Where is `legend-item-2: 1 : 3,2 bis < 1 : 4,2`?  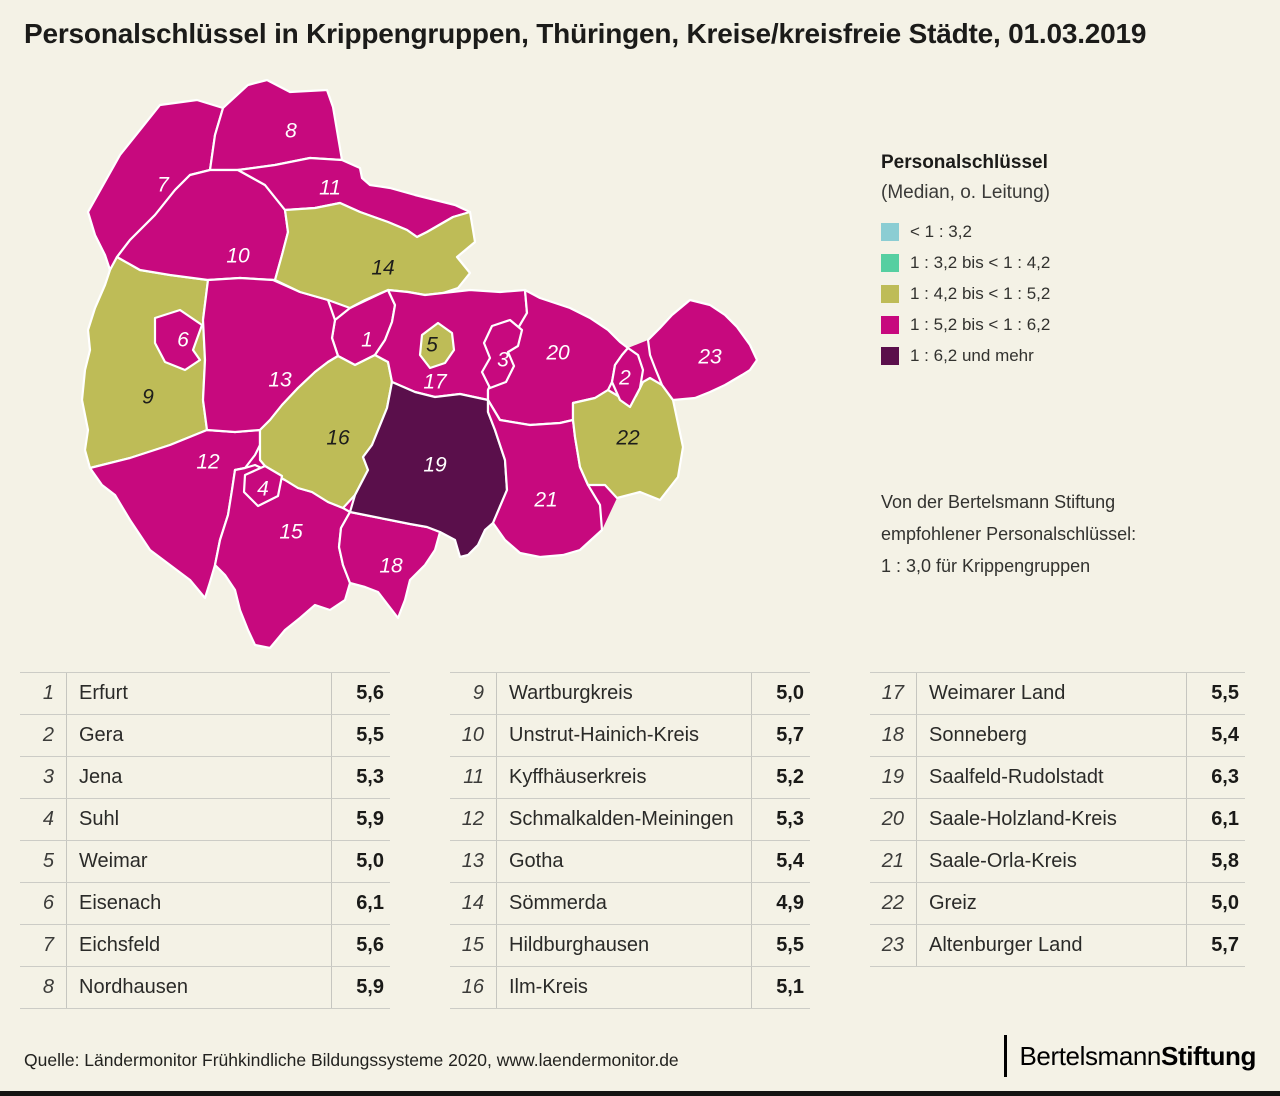
legend-item-2: 1 : 3,2 bis < 1 : 4,2 is located at coordinates (1061, 262).